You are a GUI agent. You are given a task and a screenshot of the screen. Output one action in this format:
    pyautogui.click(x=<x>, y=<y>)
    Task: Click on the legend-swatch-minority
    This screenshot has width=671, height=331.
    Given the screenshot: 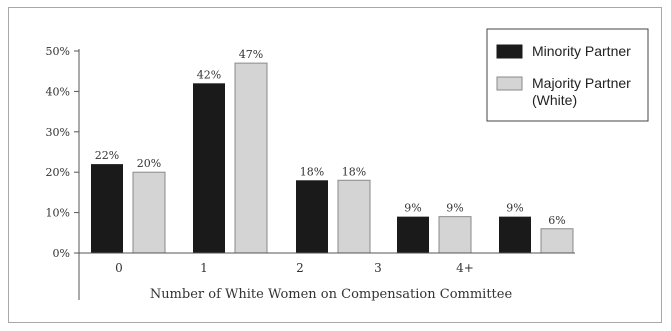 What is the action you would take?
    pyautogui.click(x=509, y=51)
    